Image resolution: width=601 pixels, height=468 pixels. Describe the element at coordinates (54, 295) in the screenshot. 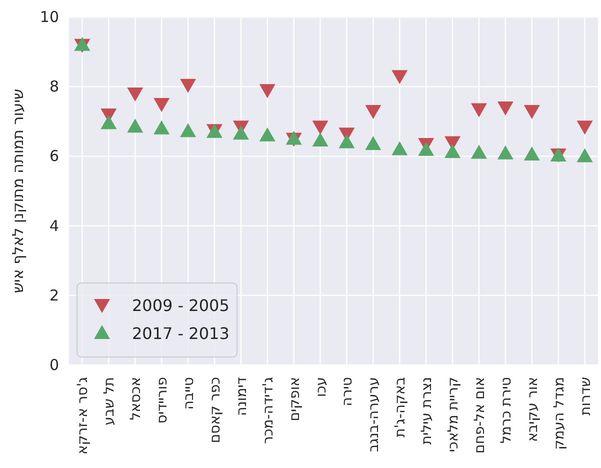

I see `y-tick-label: 2` at that location.